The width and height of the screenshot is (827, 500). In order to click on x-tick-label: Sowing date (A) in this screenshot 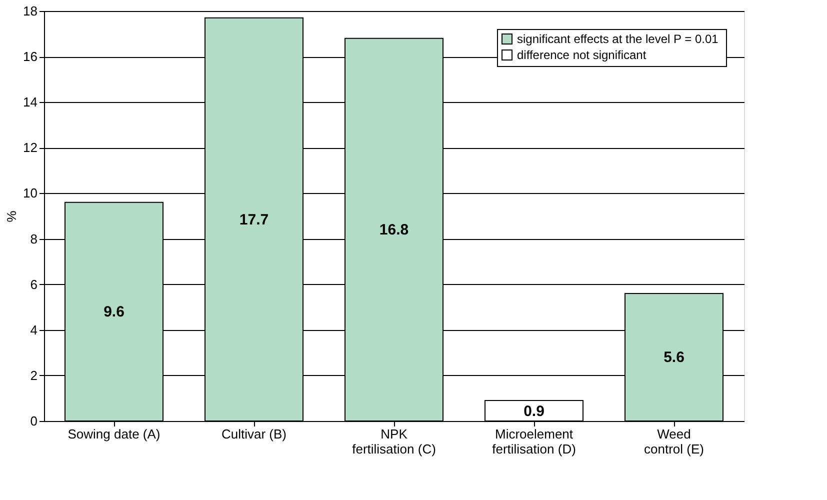, I will do `click(114, 434)`.